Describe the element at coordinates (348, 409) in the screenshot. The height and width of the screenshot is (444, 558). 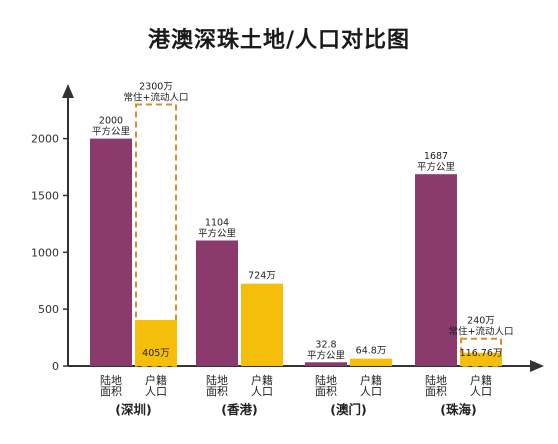
I see `group-label: (澳门)` at that location.